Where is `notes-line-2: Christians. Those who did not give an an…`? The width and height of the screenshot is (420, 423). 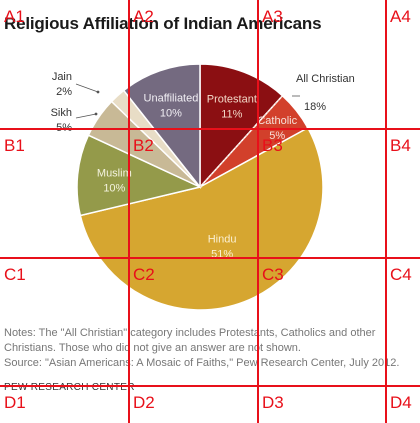 notes-line-2: Christians. Those who did not give an an… is located at coordinates (152, 348).